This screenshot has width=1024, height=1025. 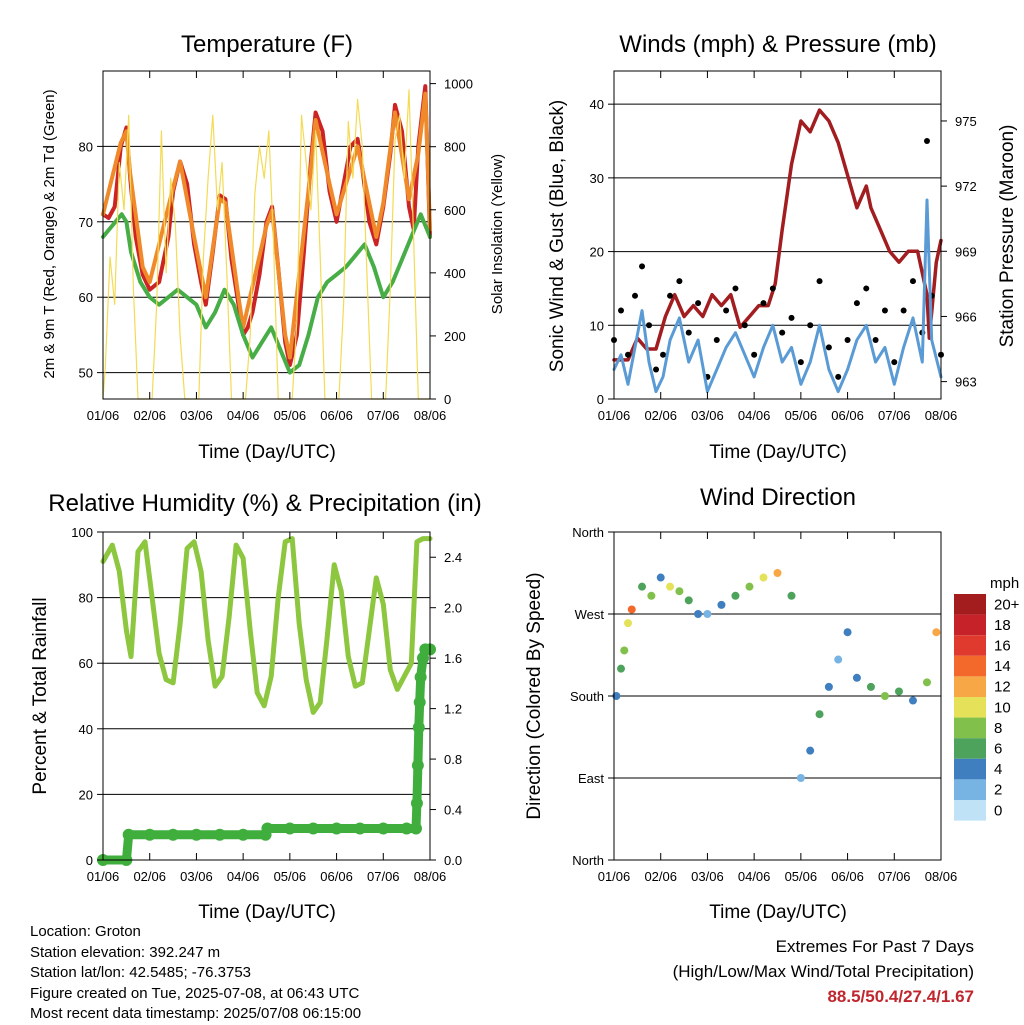 What do you see at coordinates (1007, 604) in the screenshot?
I see `colorbar-label: 20+` at bounding box center [1007, 604].